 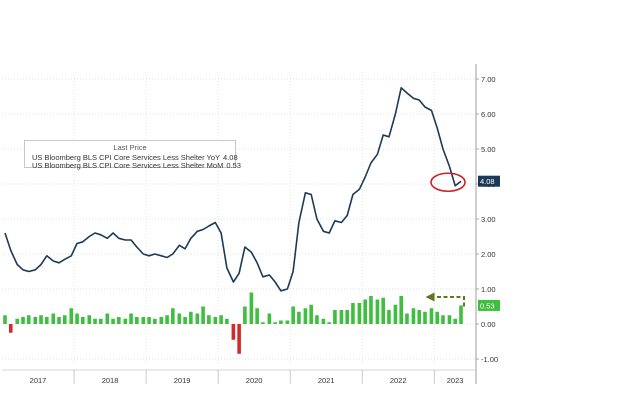 I want to click on legend-value-yoy: 4.08, so click(x=230, y=157).